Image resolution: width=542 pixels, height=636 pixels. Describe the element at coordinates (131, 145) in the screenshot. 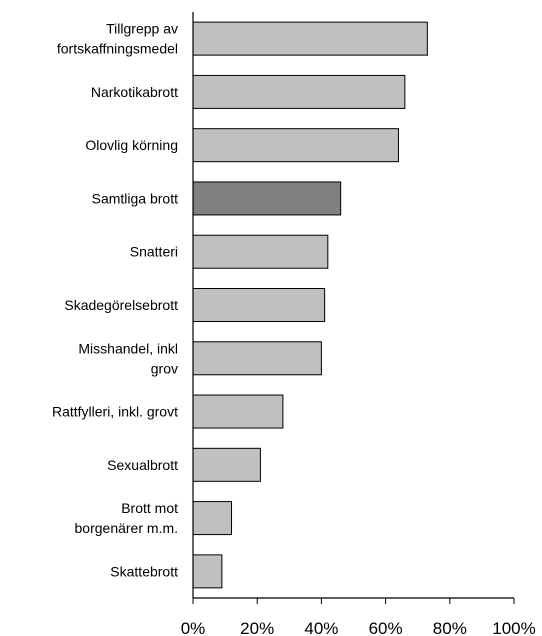

I see `category-label: Olovlig körning` at that location.